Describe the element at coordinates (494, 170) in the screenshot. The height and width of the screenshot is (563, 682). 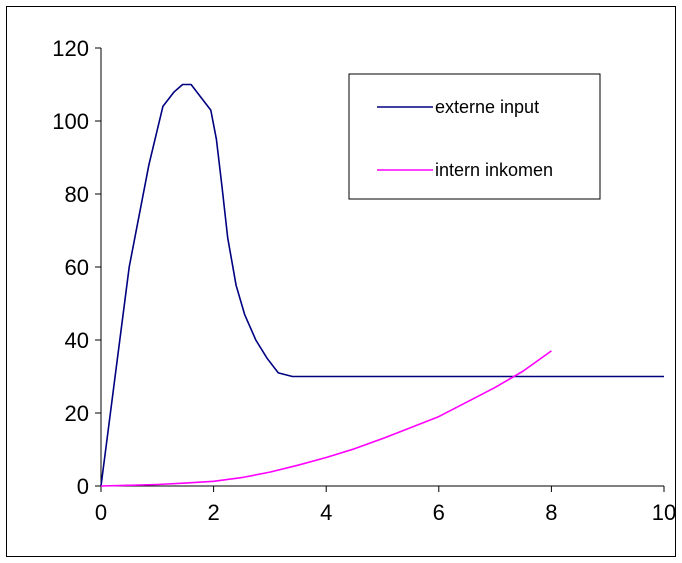
I see `legend-label: intern inkomen` at that location.